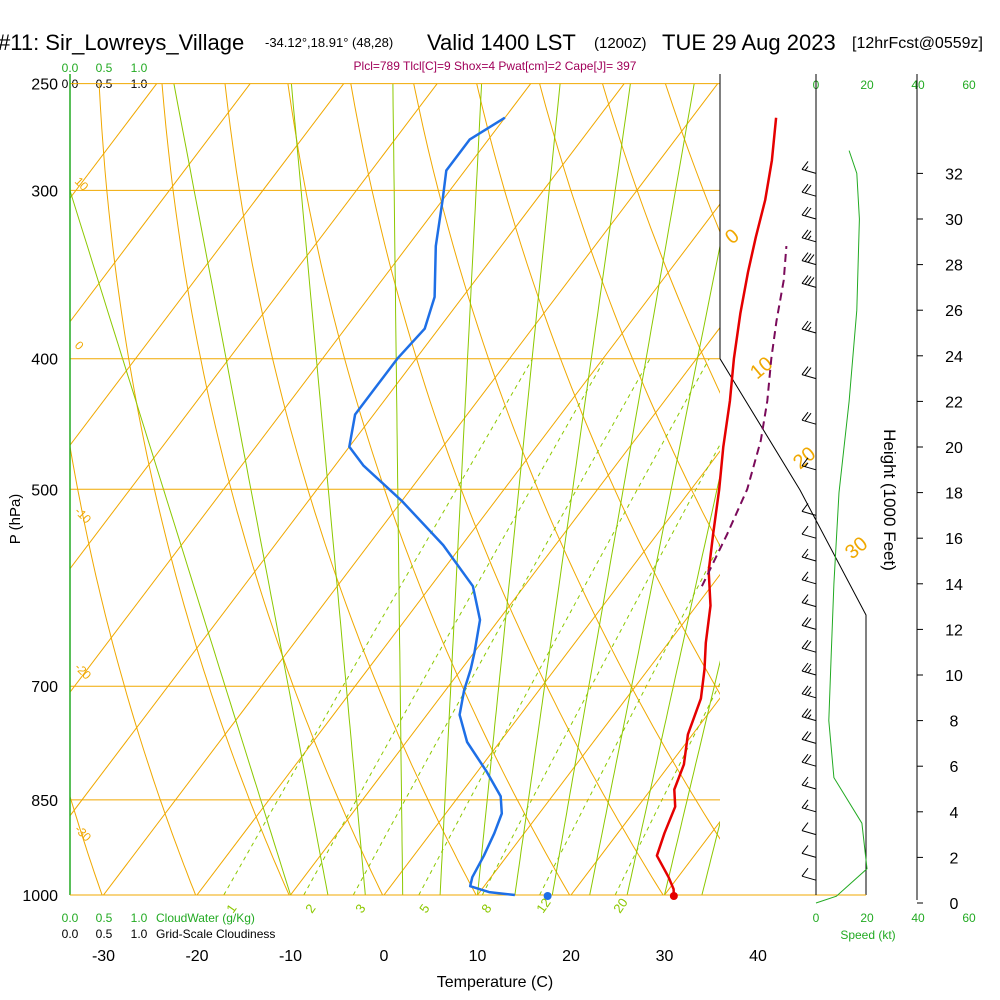 This screenshot has height=1000, width=1000. Describe the element at coordinates (547, 896) in the screenshot. I see `surface-dewpoint-marker` at that location.